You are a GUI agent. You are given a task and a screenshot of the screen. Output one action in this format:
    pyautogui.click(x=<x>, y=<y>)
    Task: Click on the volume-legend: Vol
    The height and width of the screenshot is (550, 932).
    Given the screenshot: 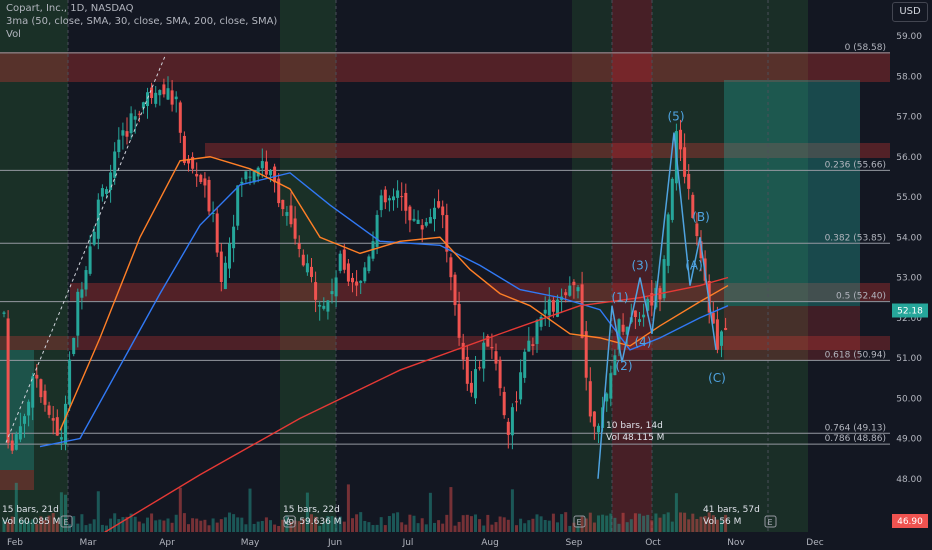 What is the action you would take?
    pyautogui.click(x=13, y=34)
    